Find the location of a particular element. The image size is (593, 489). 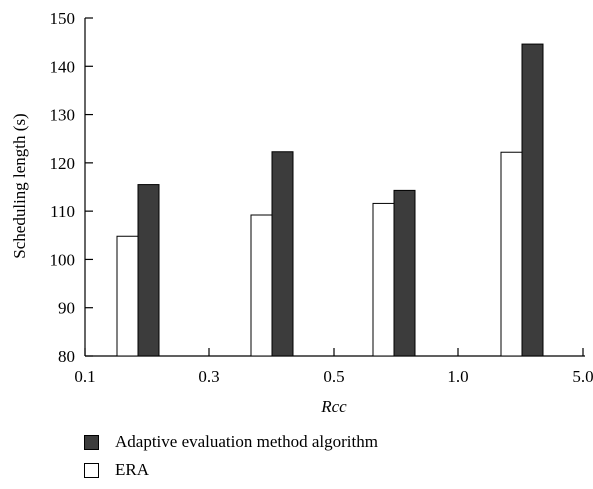

legend-item-adaptive: Adaptive evaluation method algorithm is located at coordinates (231, 442).